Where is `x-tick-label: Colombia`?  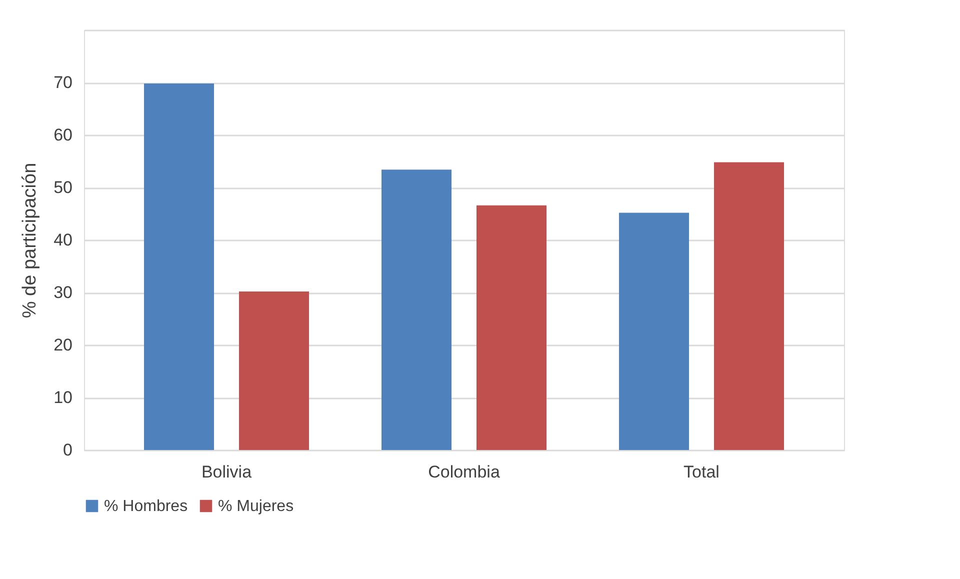 x-tick-label: Colombia is located at coordinates (464, 472).